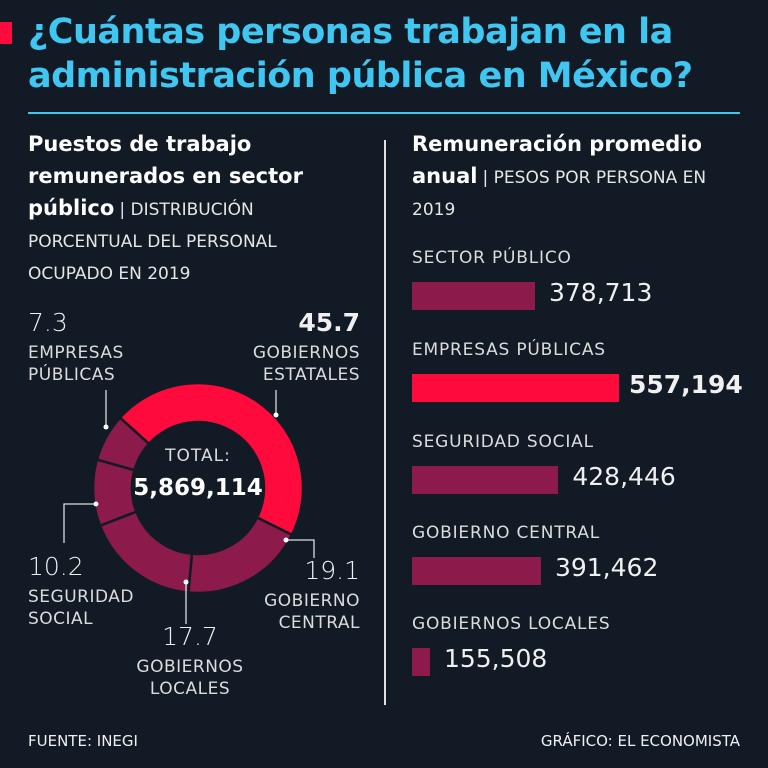 This screenshot has height=768, width=768. What do you see at coordinates (48, 322) in the screenshot?
I see `slice-value-empresas: 7.3` at bounding box center [48, 322].